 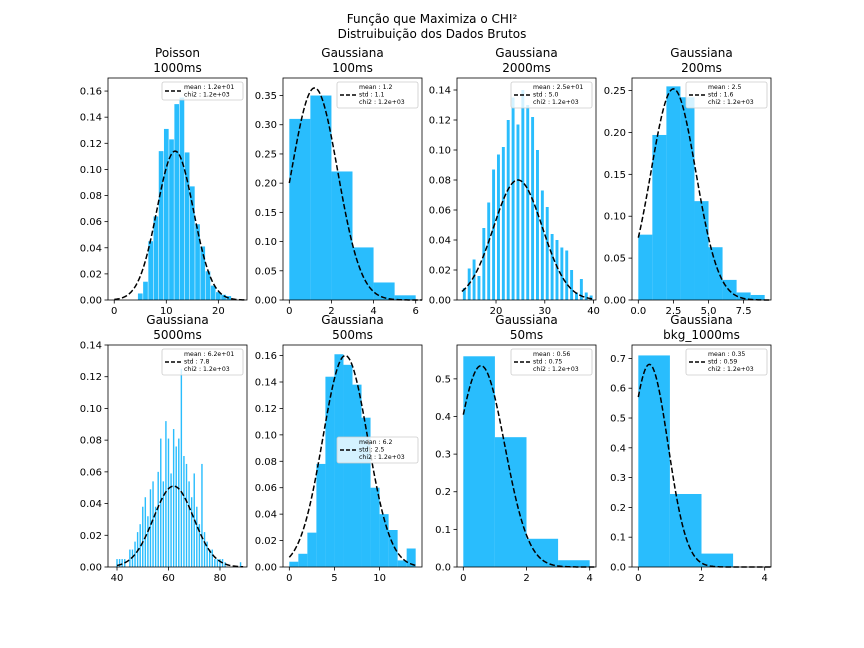 I want to click on x-tick-label: 80, so click(x=220, y=578).